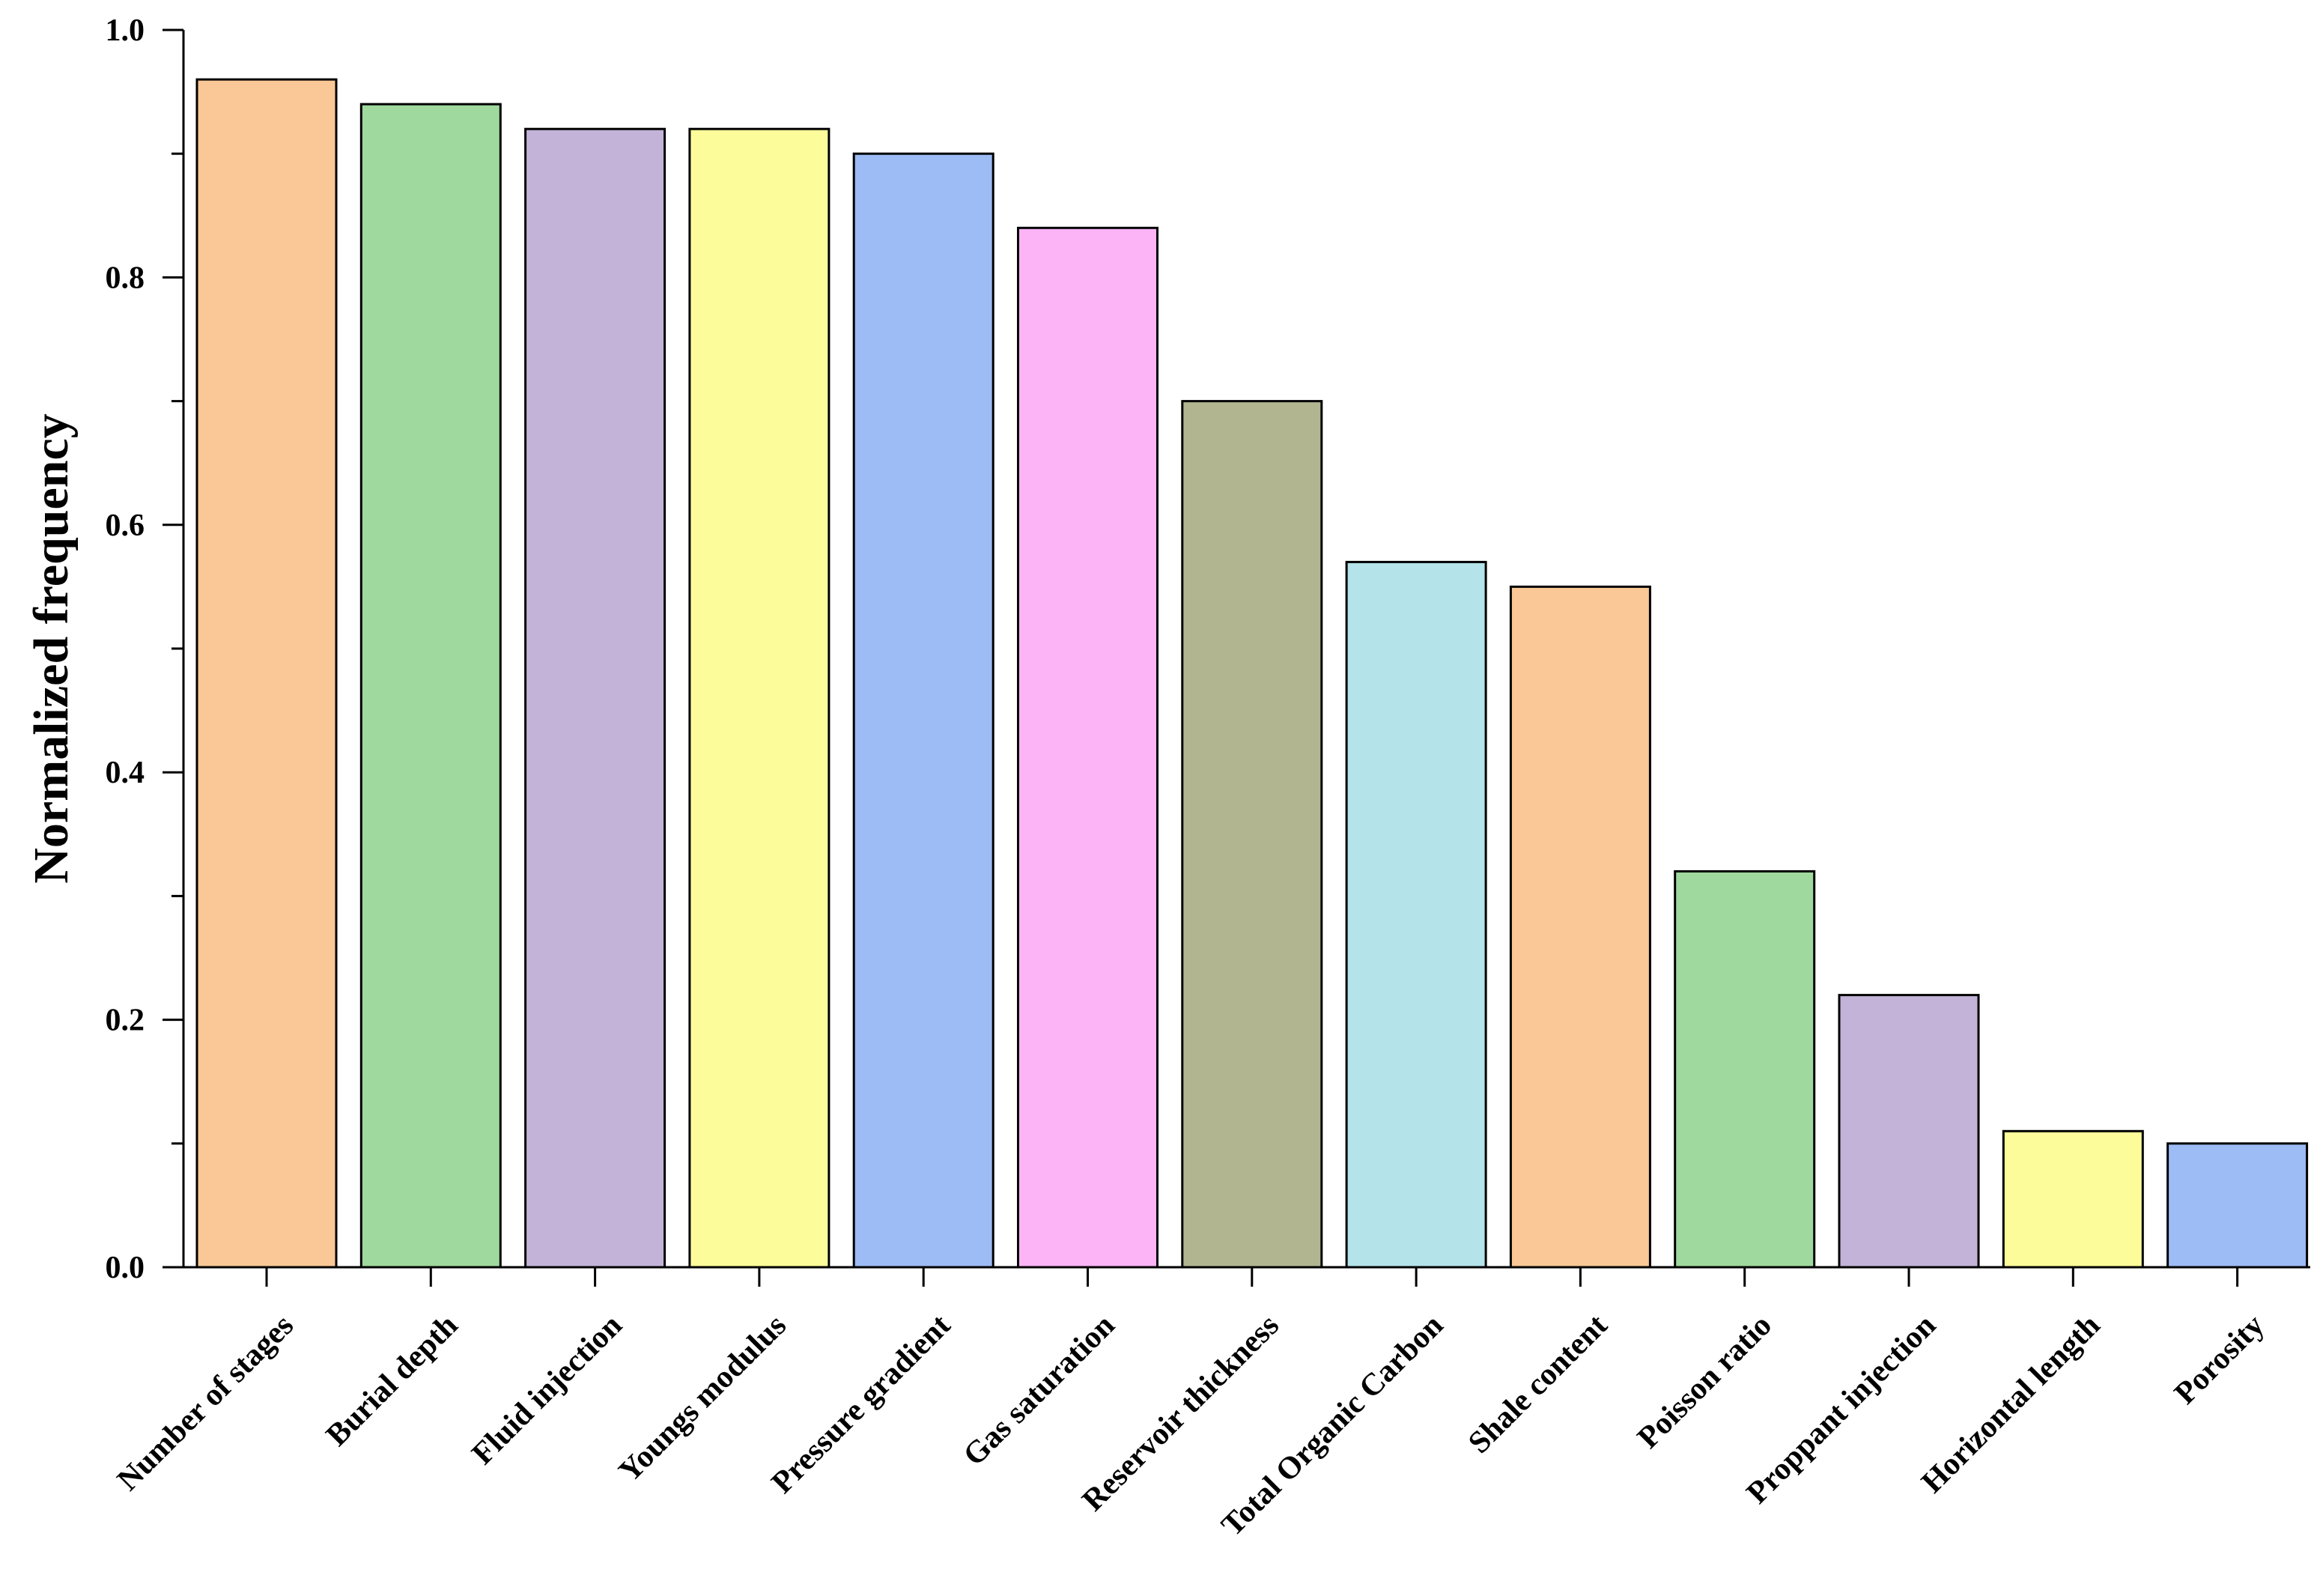  What do you see at coordinates (703, 1399) in the screenshot?
I see `x-tick-label: Youngs modulus` at bounding box center [703, 1399].